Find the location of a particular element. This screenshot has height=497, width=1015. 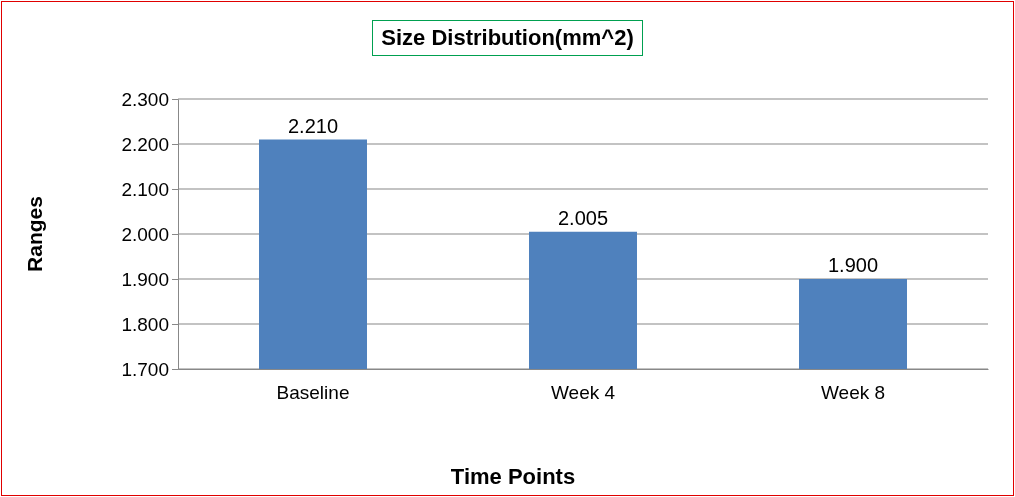

data-label: 2.210 is located at coordinates (313, 125).